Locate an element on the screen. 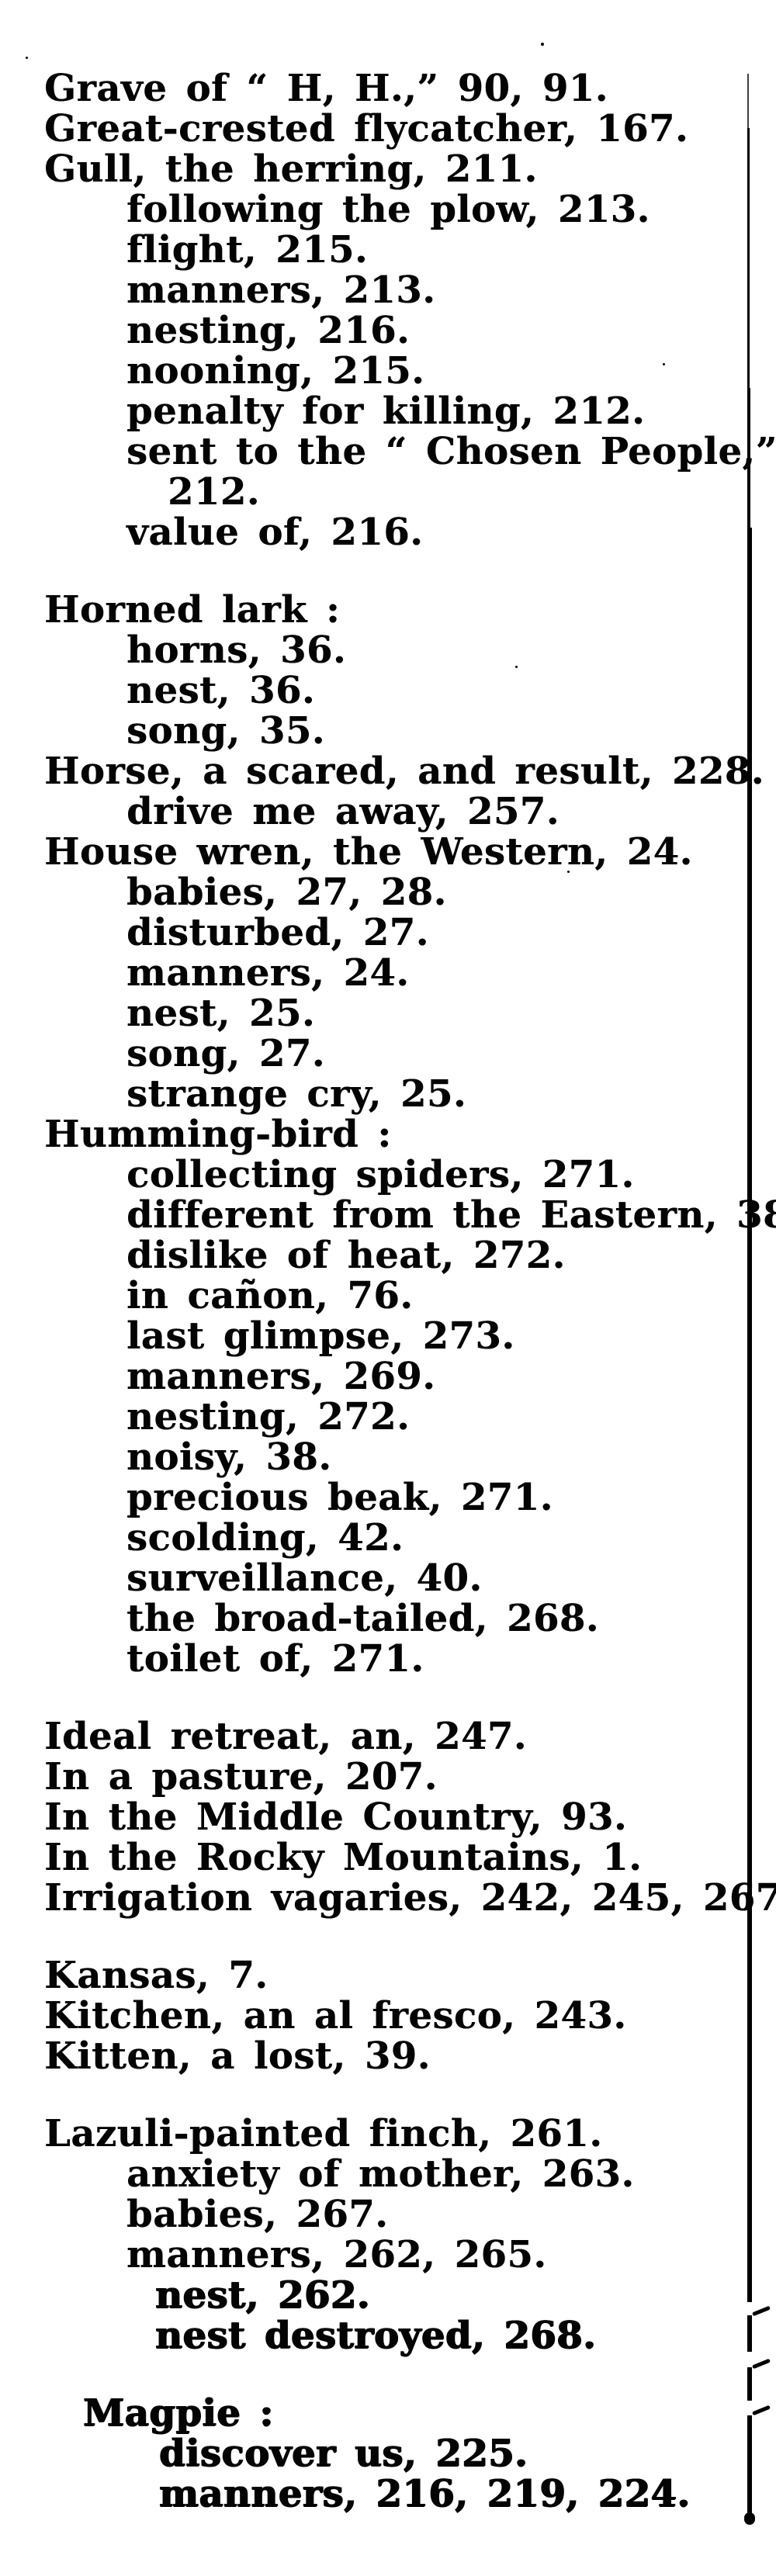 The image size is (776, 2576). index-line: in cañon, 76. is located at coordinates (270, 1295).